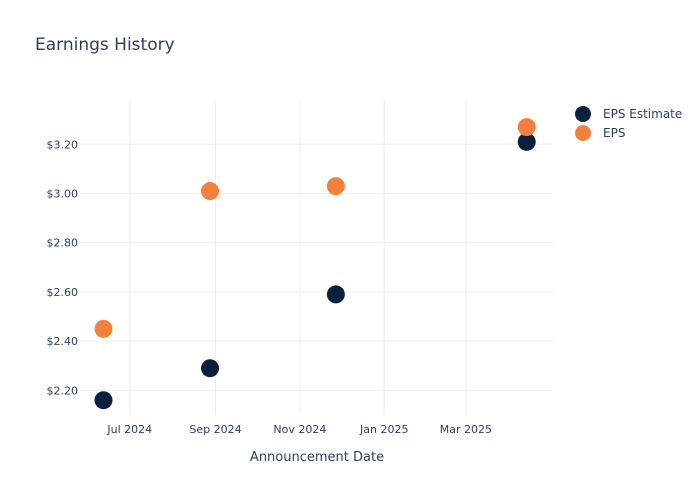 The image size is (700, 500). I want to click on x-tick-label: Nov 2024, so click(299, 429).